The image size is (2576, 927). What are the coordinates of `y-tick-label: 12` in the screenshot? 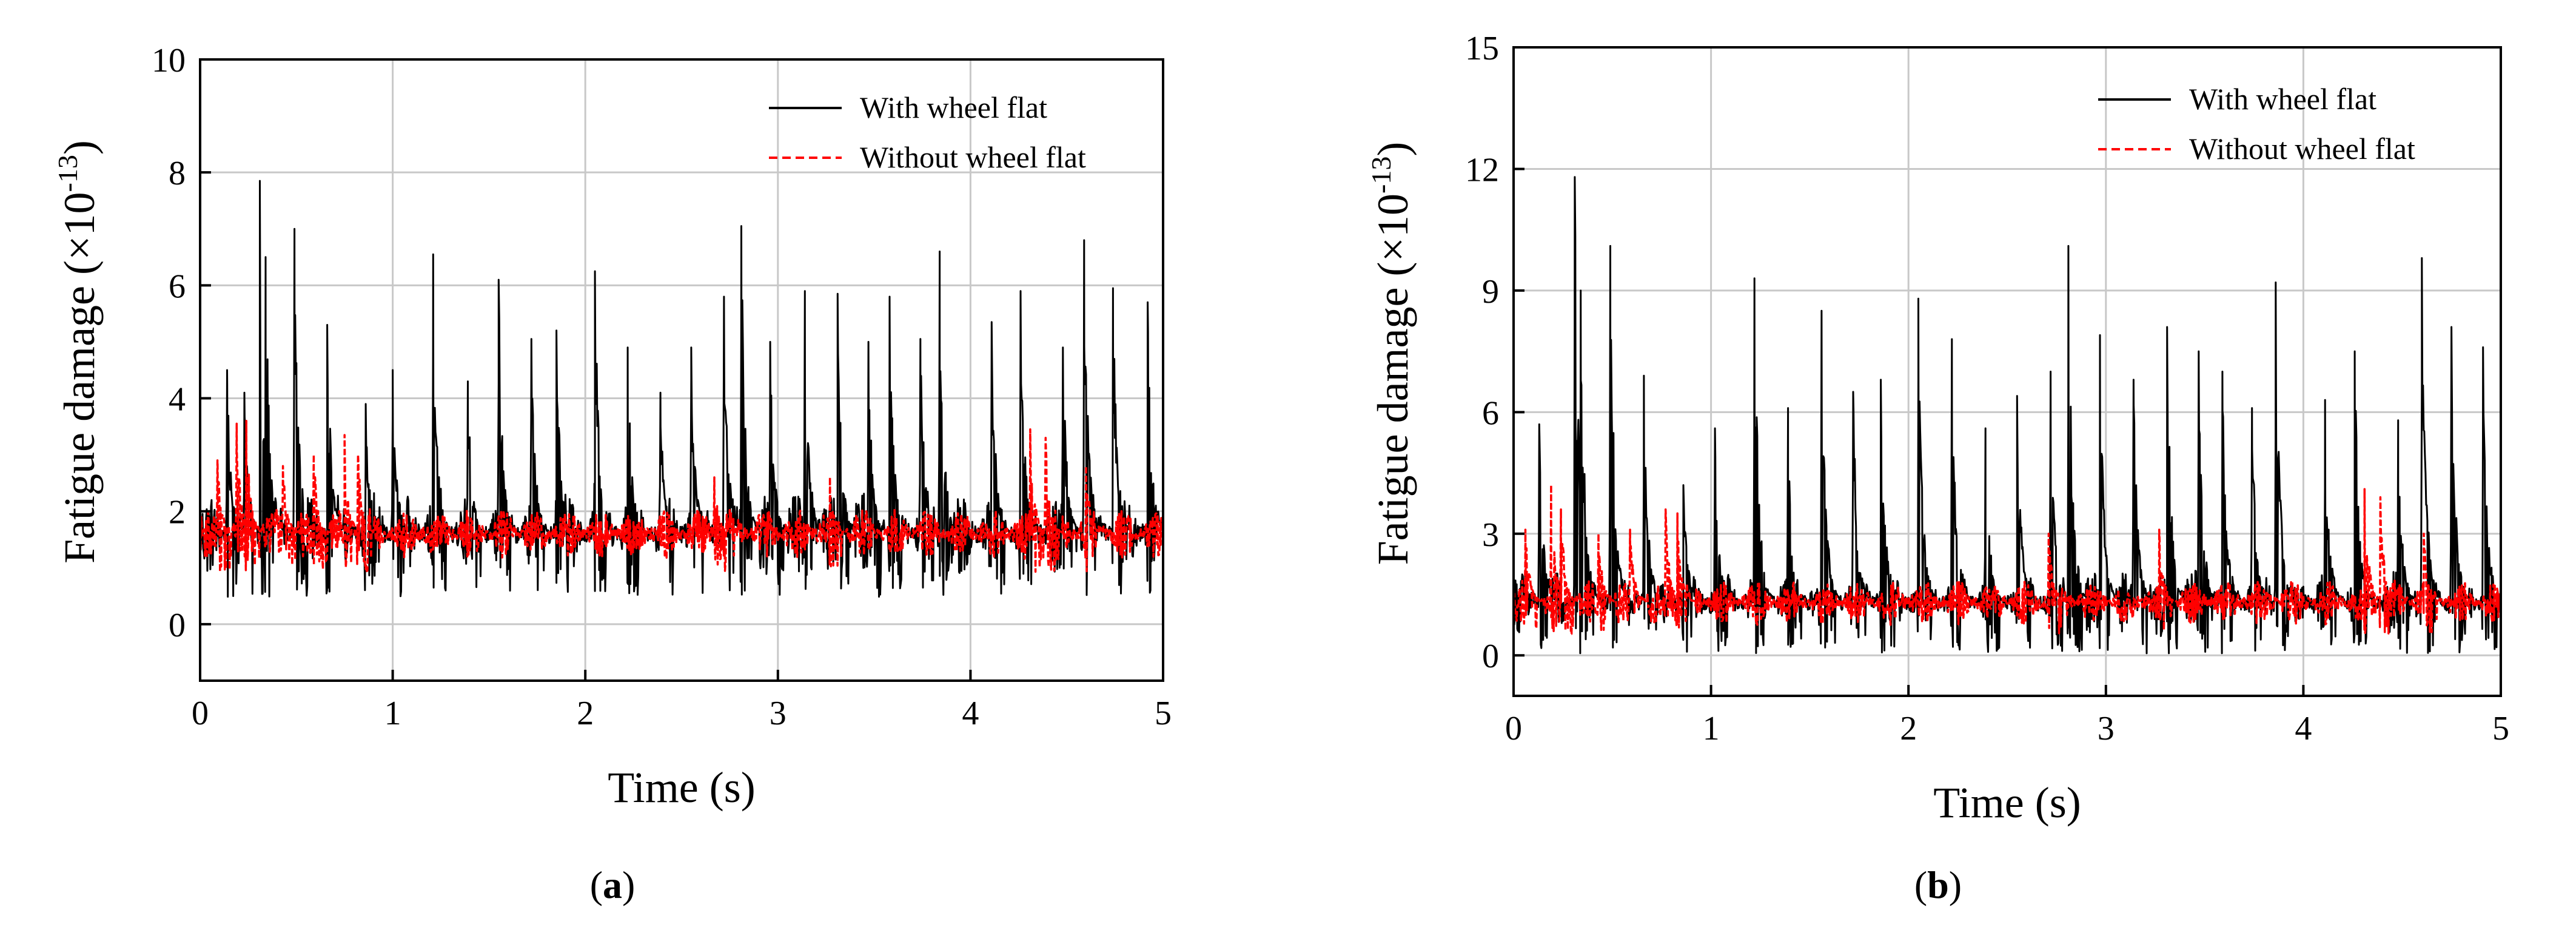 It's located at (1482, 170).